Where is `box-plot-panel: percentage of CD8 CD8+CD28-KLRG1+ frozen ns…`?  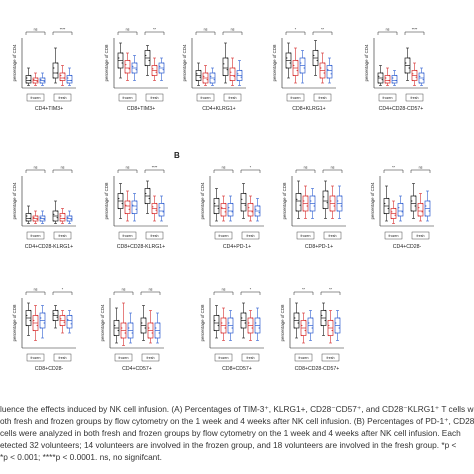
box-plot-panel: percentage of CD8 CD8+CD28-KLRG1+ frozen ns… is located at coordinates (136, 208).